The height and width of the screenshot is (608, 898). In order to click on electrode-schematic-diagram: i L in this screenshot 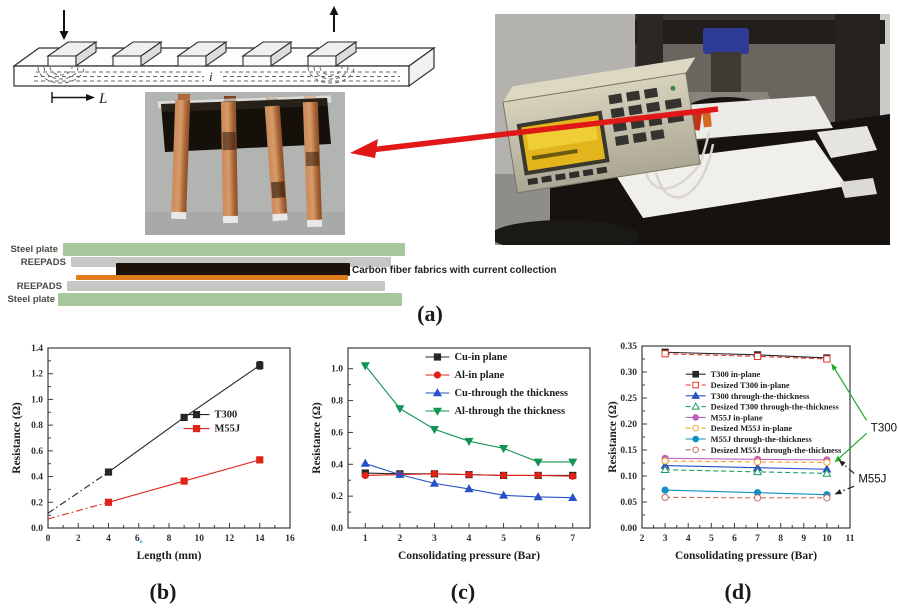, I will do `click(224, 56)`.